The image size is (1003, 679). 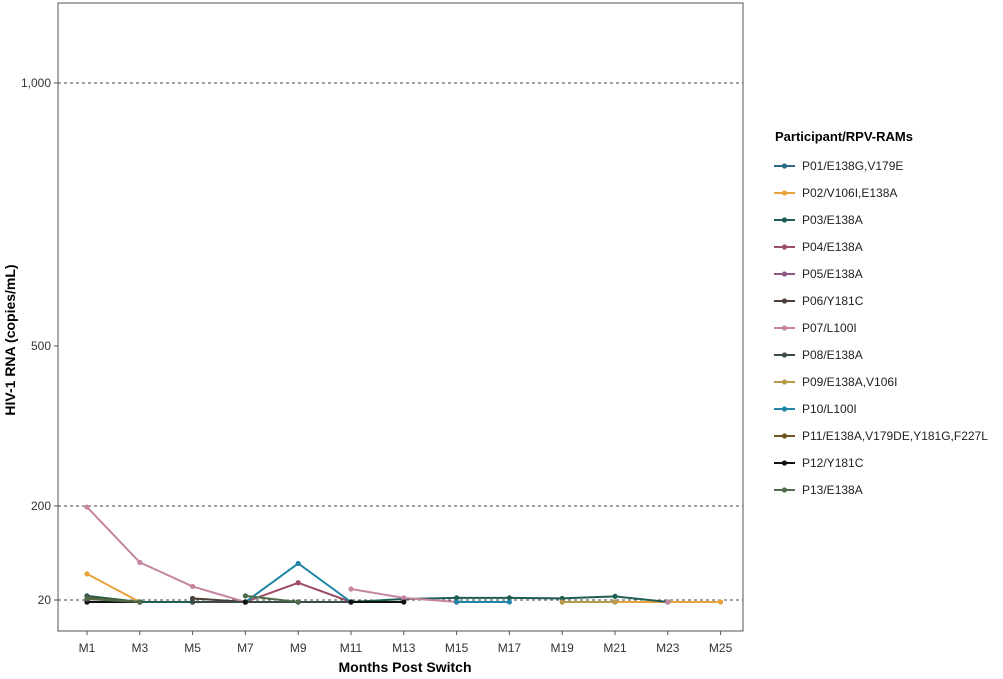 What do you see at coordinates (832, 274) in the screenshot?
I see `legend-label: P05/E138A` at bounding box center [832, 274].